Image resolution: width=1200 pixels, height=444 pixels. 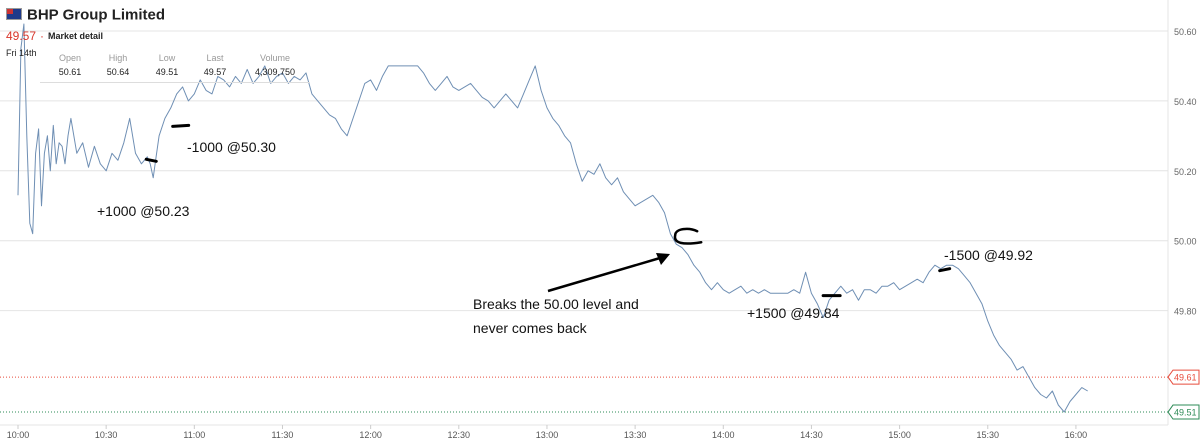 What do you see at coordinates (723, 435) in the screenshot?
I see `x-tick-label: 14:00` at bounding box center [723, 435].